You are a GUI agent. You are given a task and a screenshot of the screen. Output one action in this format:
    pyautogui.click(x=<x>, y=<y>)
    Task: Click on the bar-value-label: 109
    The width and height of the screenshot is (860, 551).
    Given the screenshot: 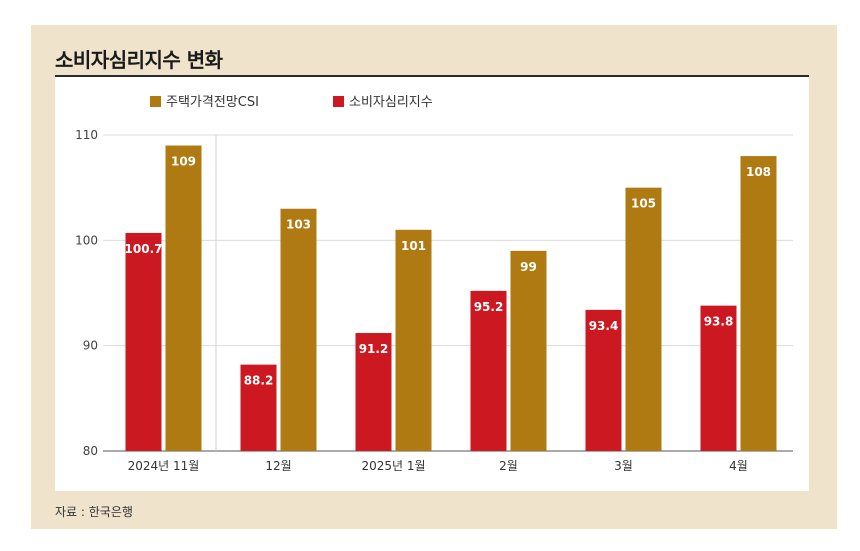 What is the action you would take?
    pyautogui.click(x=183, y=162)
    